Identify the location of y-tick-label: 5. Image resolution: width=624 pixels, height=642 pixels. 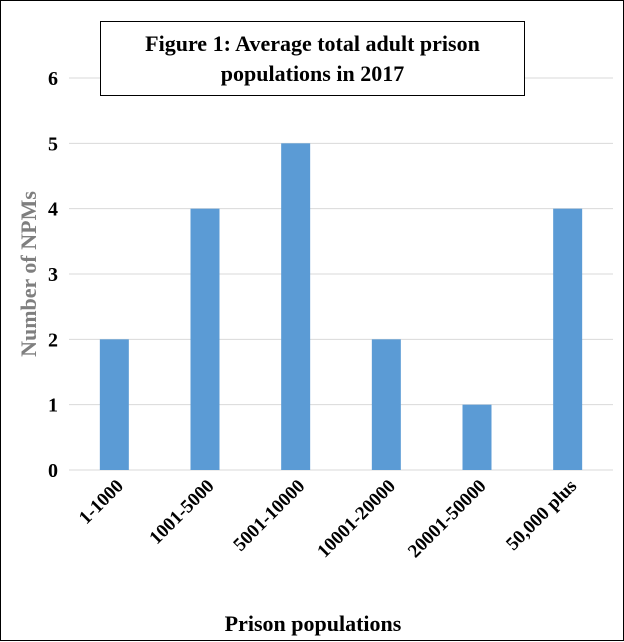
(53, 144).